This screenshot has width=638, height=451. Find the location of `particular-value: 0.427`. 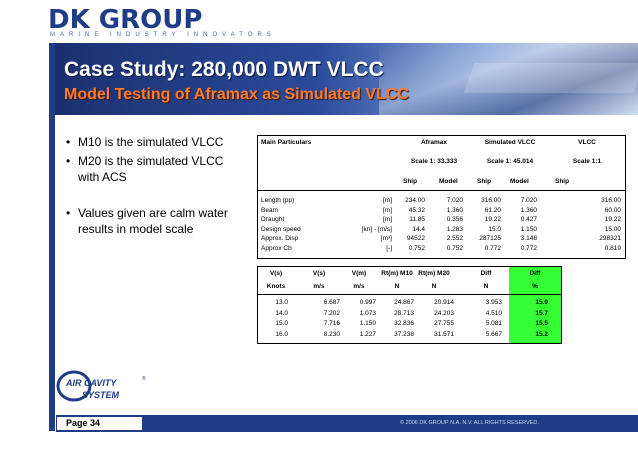

particular-value: 0.427 is located at coordinates (528, 220).